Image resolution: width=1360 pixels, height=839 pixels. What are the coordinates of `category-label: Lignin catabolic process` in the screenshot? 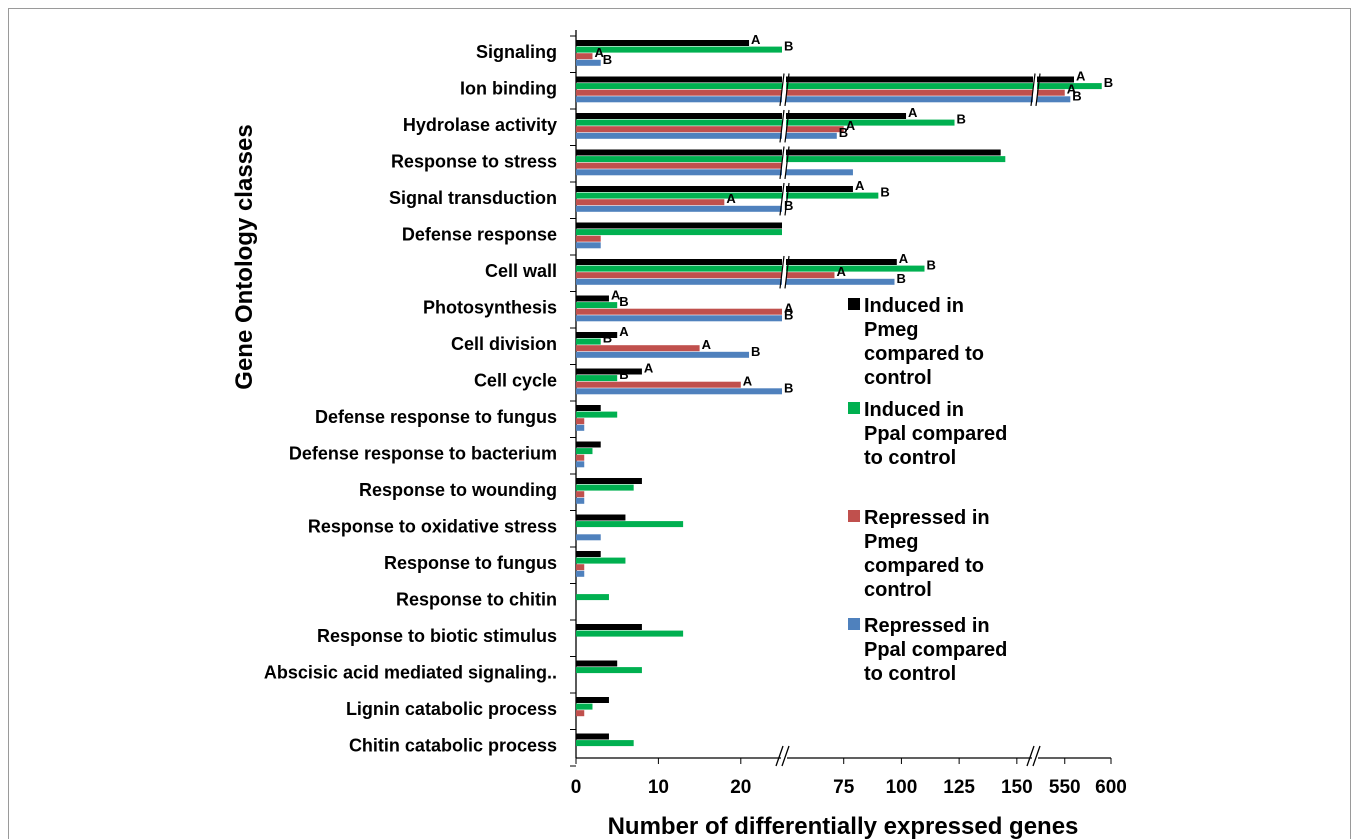 It's located at (451, 709).